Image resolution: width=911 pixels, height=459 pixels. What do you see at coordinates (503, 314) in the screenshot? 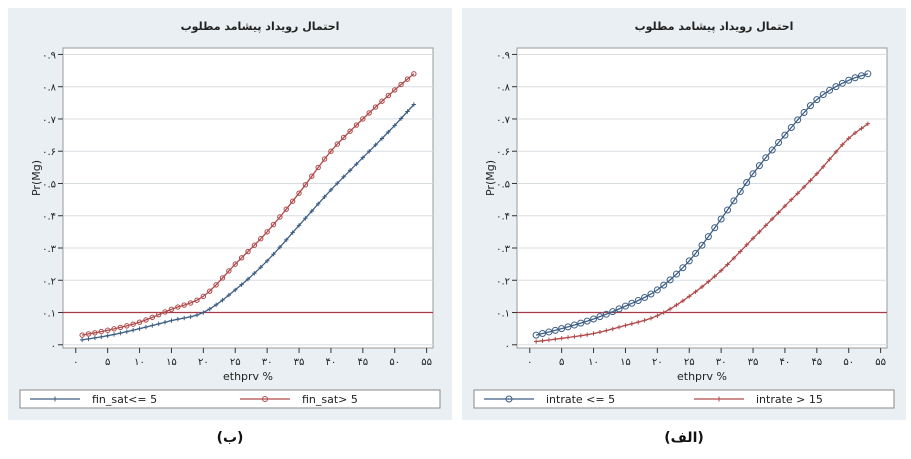
I see `y-tick-label: ۰.۱` at bounding box center [503, 314].